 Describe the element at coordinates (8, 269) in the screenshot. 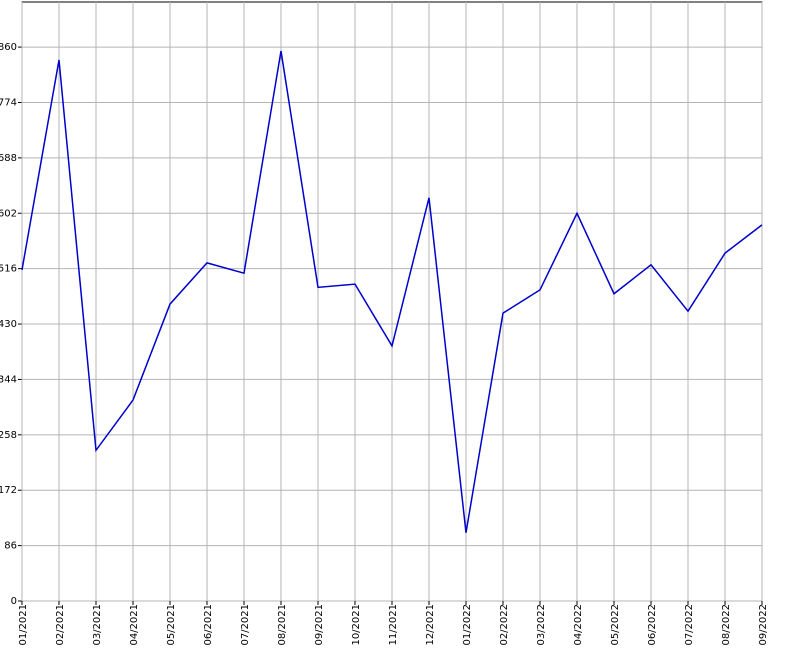

I see `y-tick-label: 516` at that location.